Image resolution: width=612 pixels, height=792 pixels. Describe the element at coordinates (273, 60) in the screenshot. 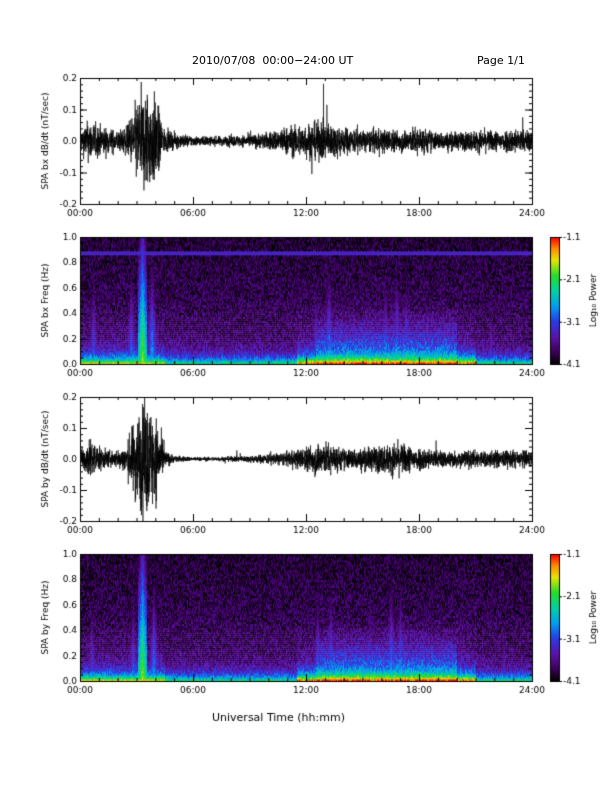

I see `page-title: 2010/07/08 00:00−24:00 UT` at that location.